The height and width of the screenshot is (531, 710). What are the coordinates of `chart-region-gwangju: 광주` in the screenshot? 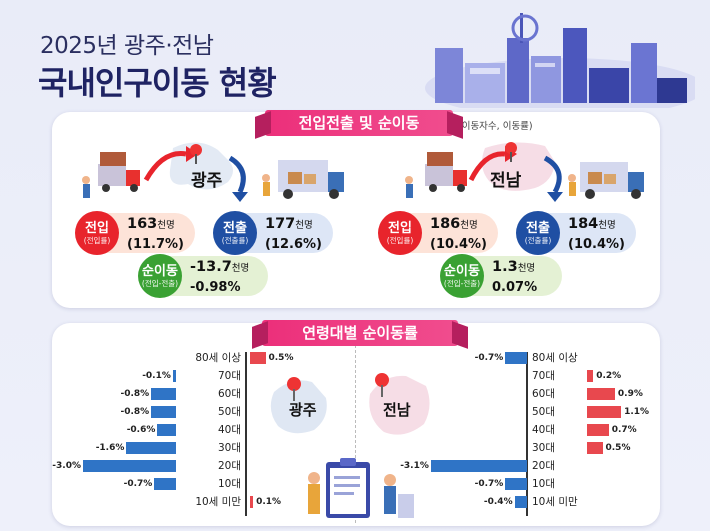 It's located at (303, 410).